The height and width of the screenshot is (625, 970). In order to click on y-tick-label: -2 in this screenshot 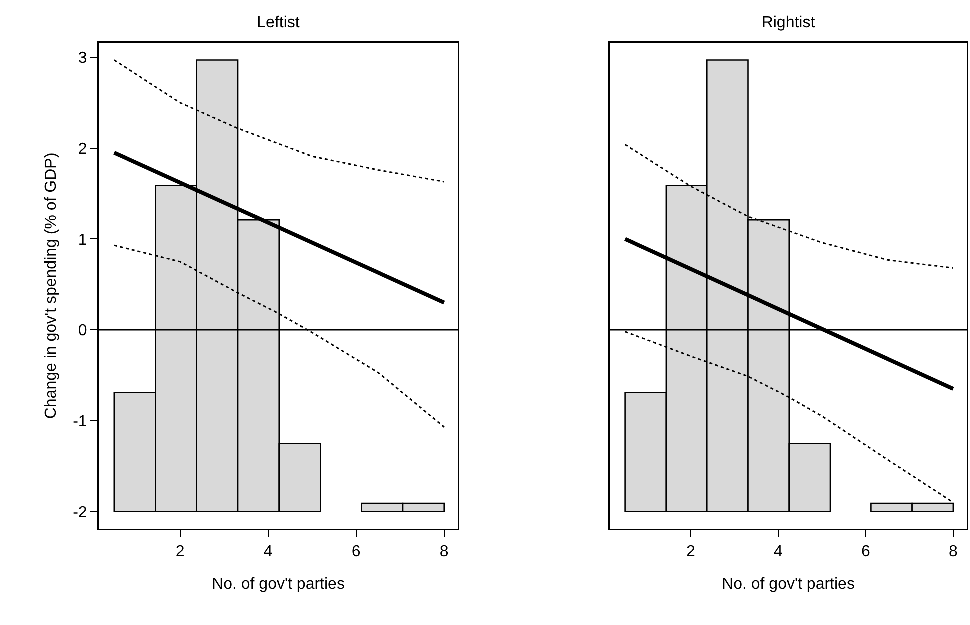, I will do `click(80, 513)`.